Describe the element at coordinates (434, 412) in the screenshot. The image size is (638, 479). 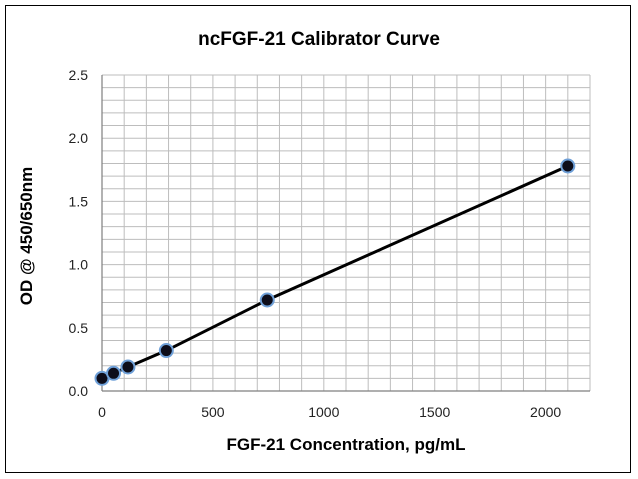
I see `x-tick-label: 1500` at that location.